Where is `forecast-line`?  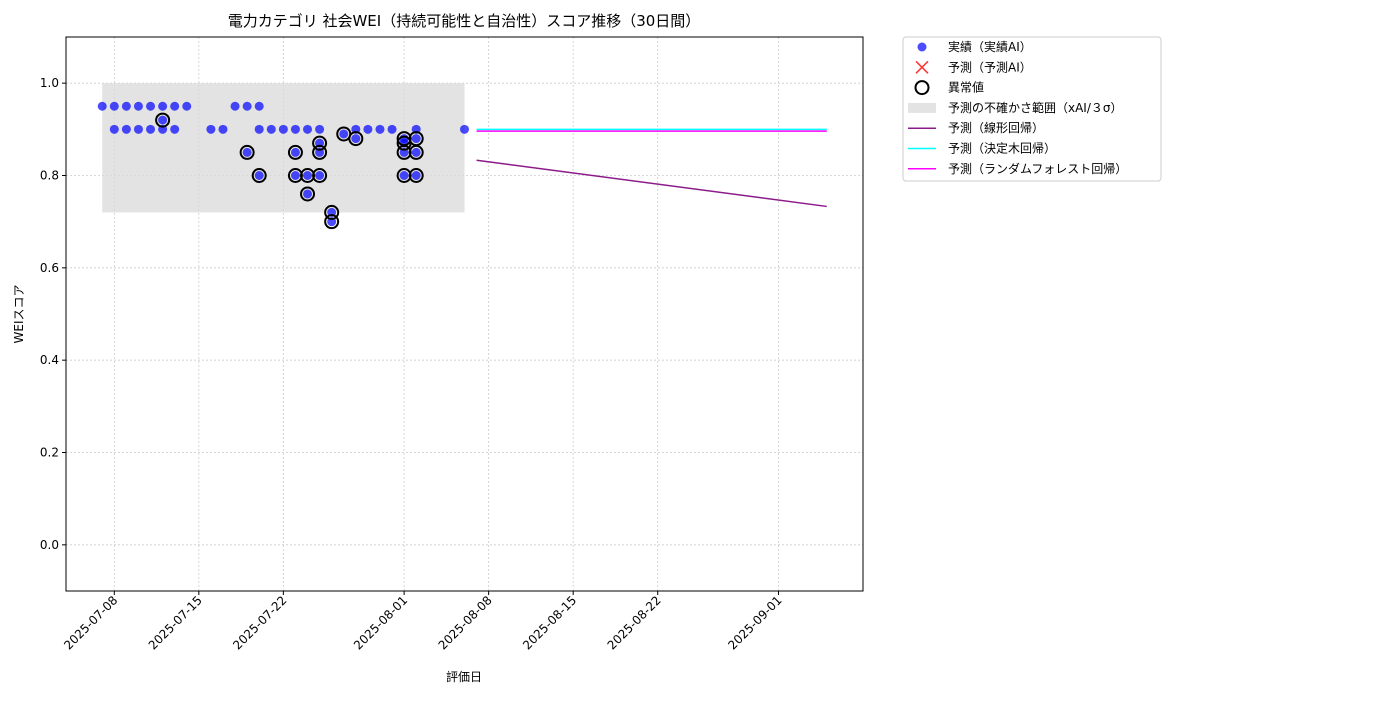
forecast-line is located at coordinates (651, 183).